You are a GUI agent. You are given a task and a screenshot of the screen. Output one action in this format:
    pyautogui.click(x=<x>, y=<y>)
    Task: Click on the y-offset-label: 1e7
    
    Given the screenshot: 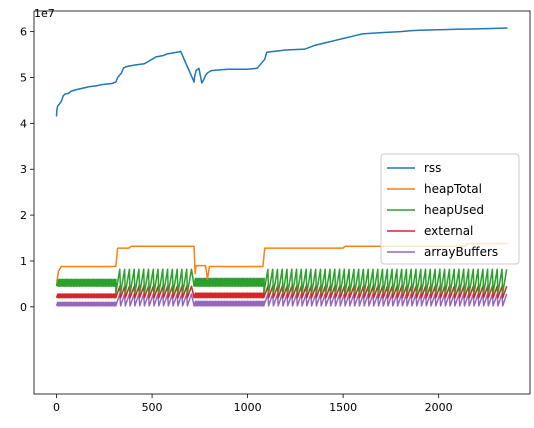 What is the action you would take?
    pyautogui.click(x=44, y=13)
    